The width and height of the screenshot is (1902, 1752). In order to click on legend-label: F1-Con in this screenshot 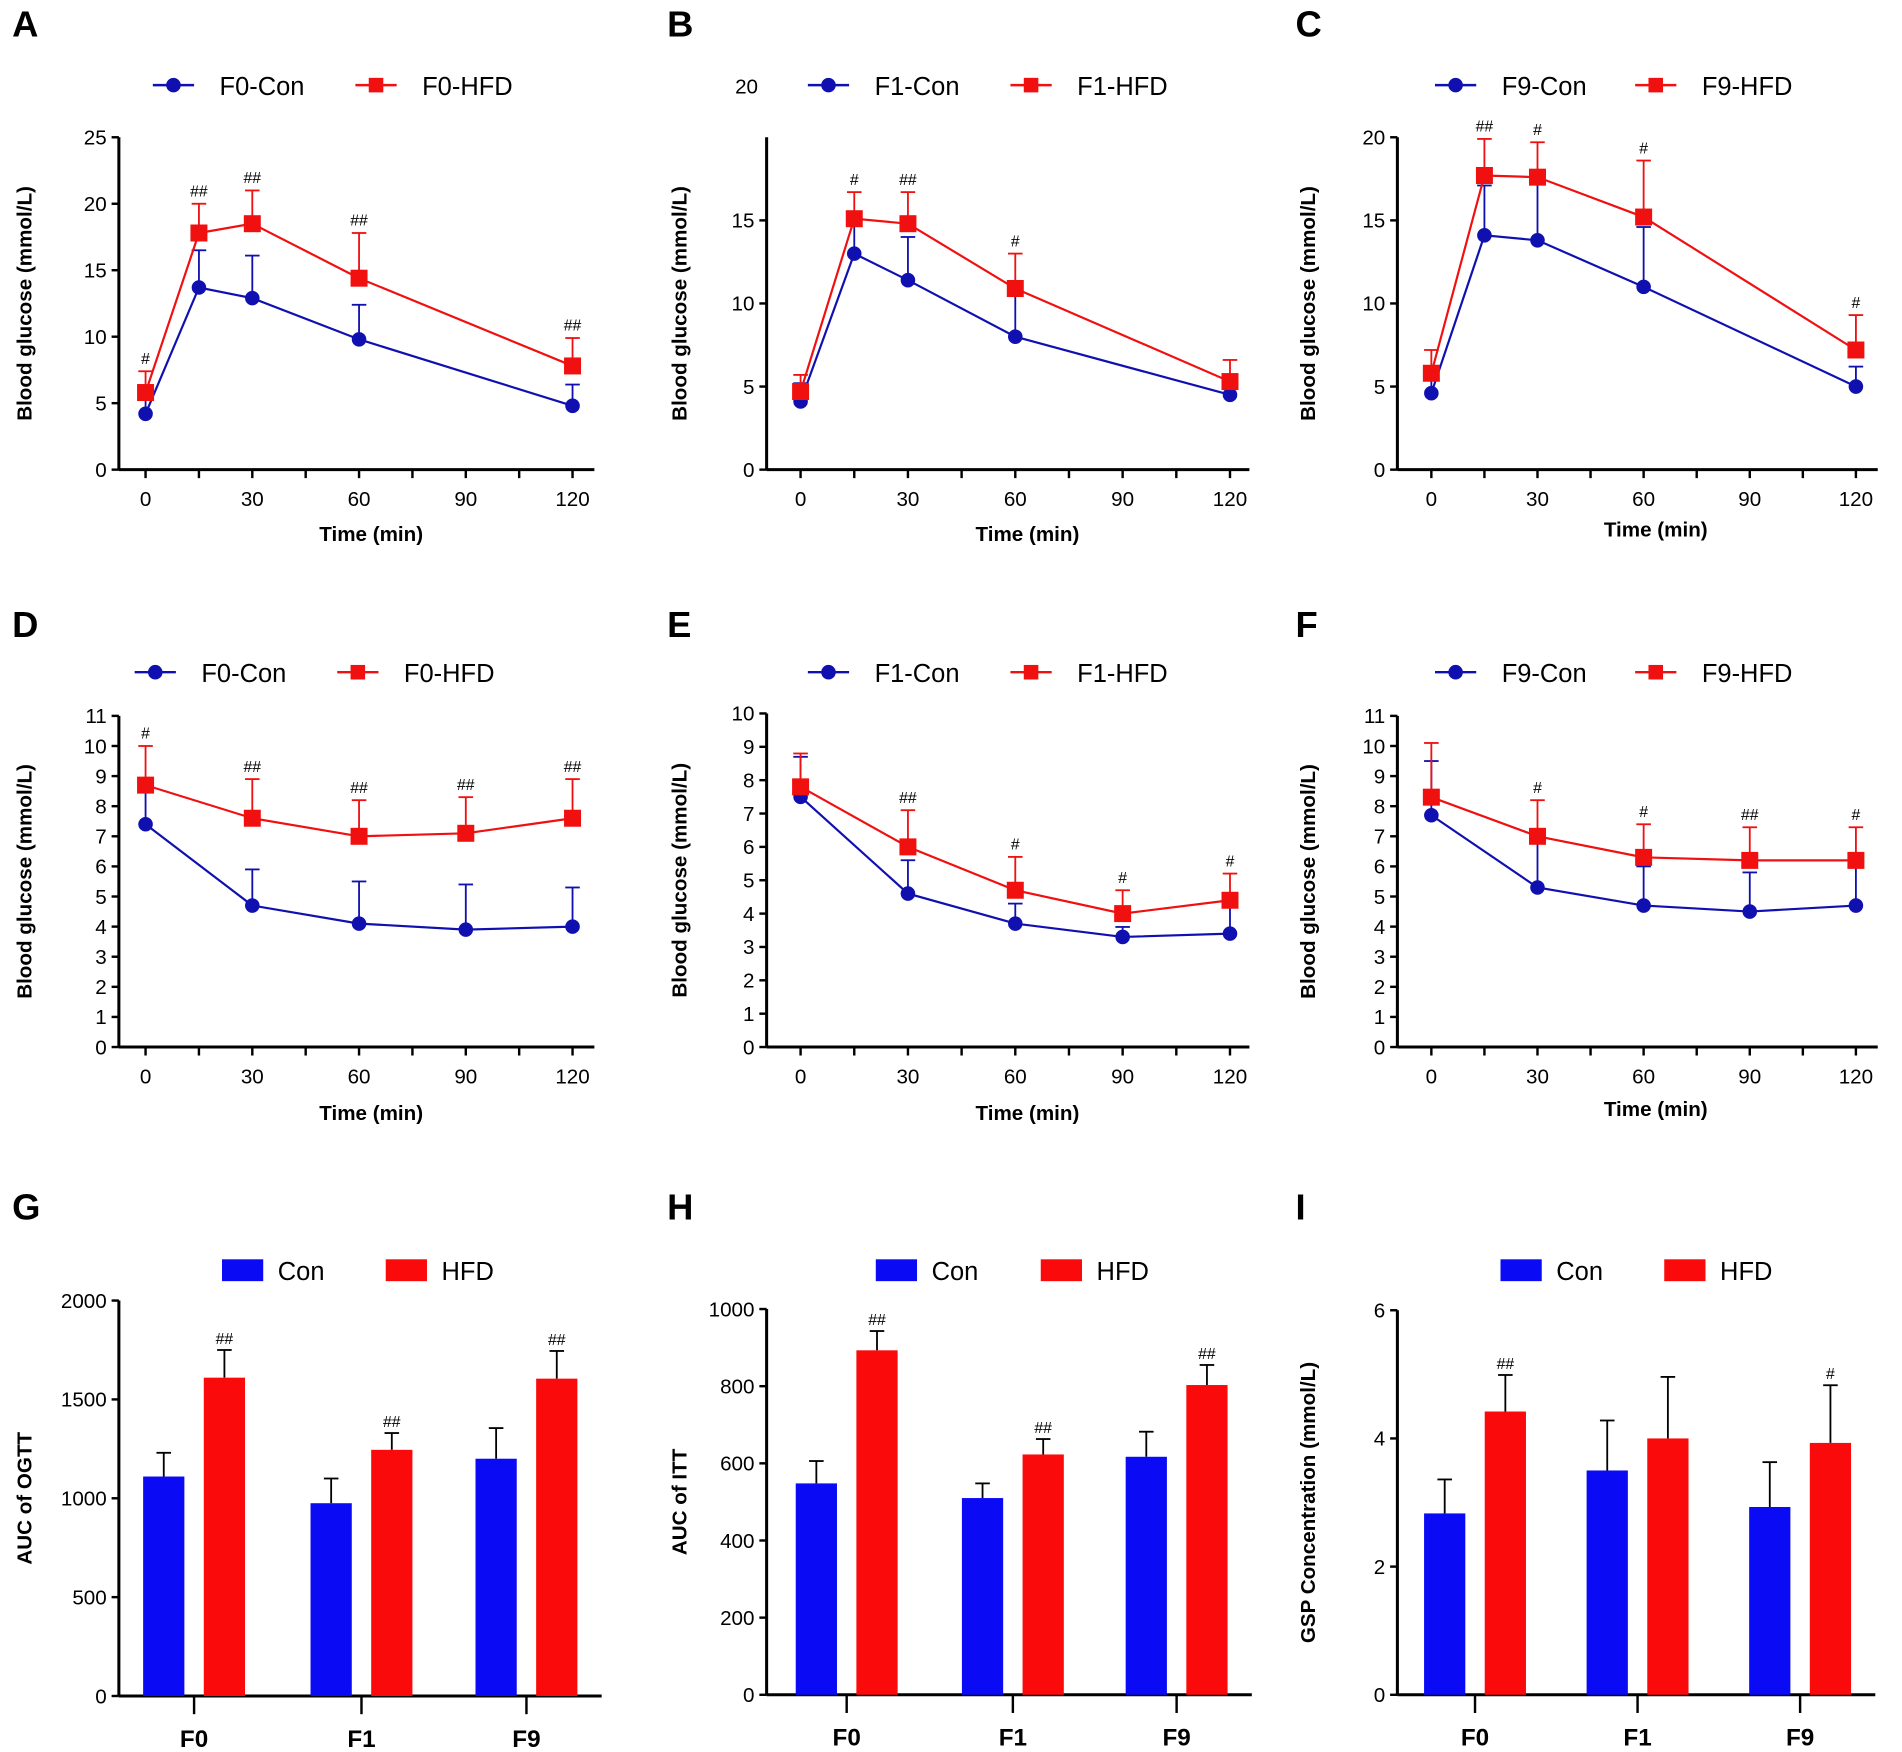, I will do `click(917, 674)`.